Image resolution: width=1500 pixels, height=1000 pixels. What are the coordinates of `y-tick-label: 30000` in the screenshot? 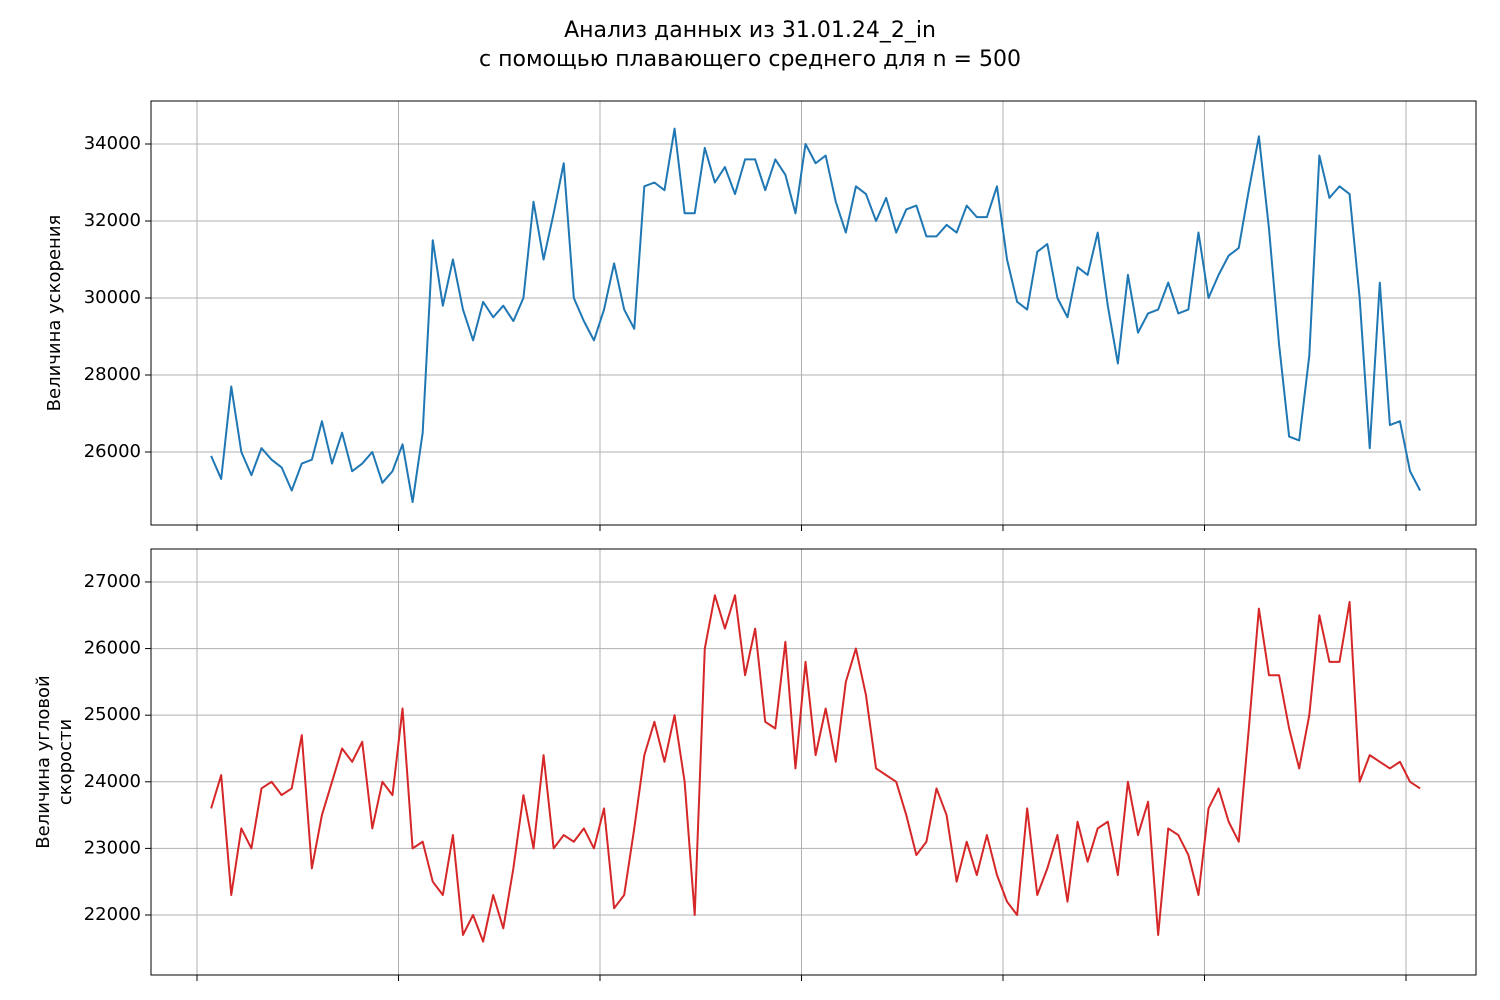 It's located at (112, 297).